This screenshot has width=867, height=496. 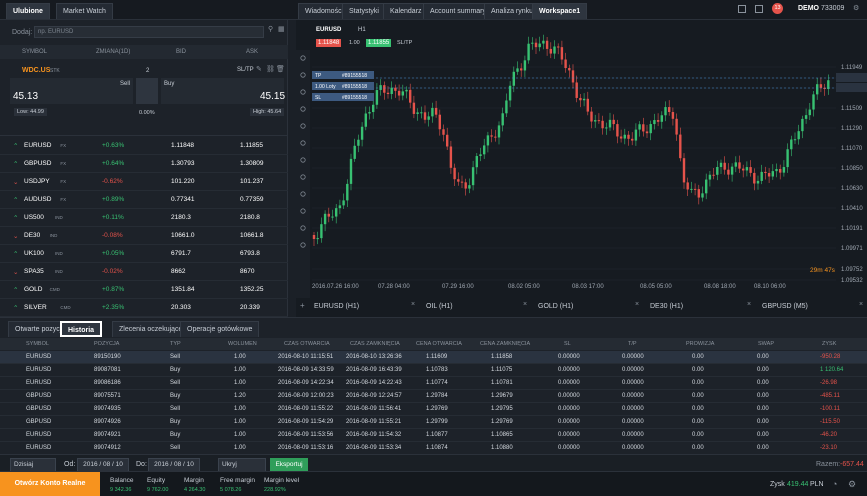 What do you see at coordinates (405, 43) in the screenshot?
I see `chart-sltp: SL/TP` at bounding box center [405, 43].